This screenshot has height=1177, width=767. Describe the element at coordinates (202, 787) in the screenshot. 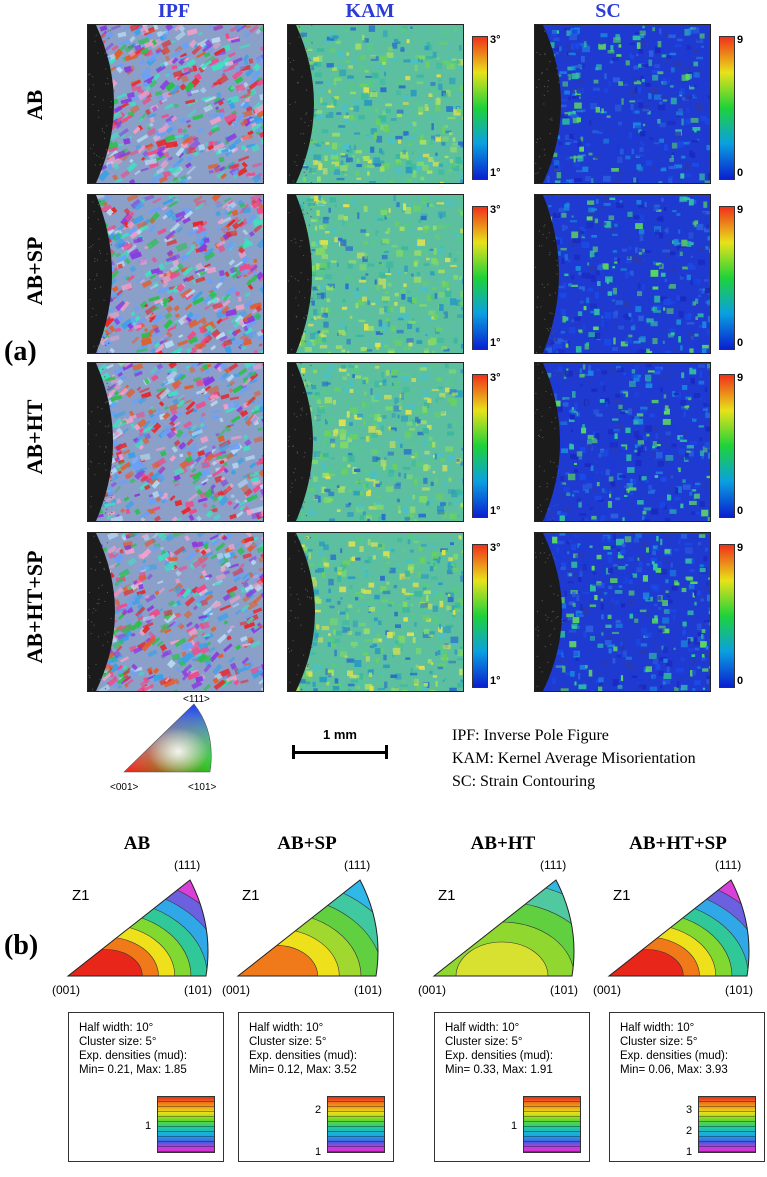

I see `ipf-key-right-label: <101>` at that location.